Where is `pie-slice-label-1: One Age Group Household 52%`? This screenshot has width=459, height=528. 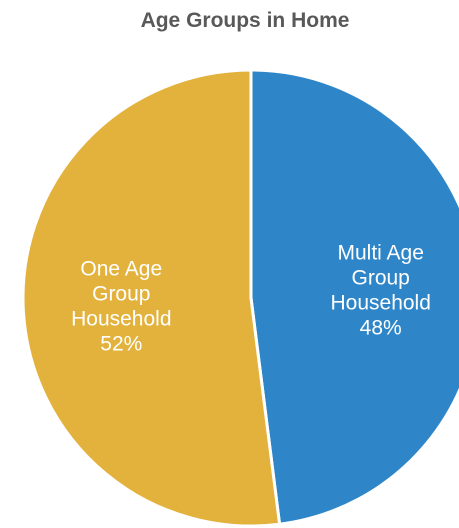
pie-slice-label-1: One Age Group Household 52% is located at coordinates (121, 307).